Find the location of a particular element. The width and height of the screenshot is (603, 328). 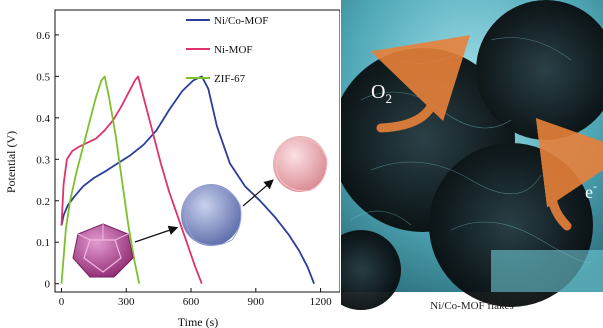

y-axis-label: Potential (V) is located at coordinates (11, 162).